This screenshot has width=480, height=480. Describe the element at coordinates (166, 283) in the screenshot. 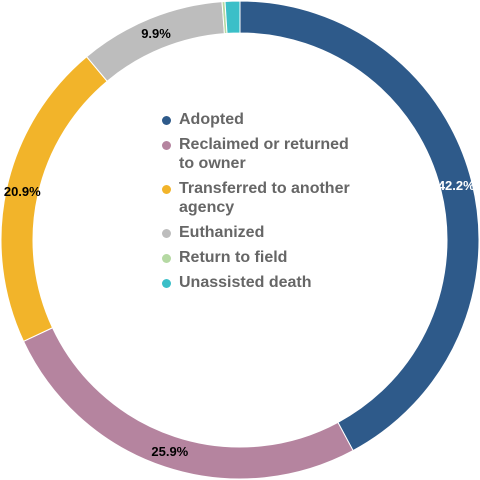

I see `legend-swatch-unassisted-death` at that location.